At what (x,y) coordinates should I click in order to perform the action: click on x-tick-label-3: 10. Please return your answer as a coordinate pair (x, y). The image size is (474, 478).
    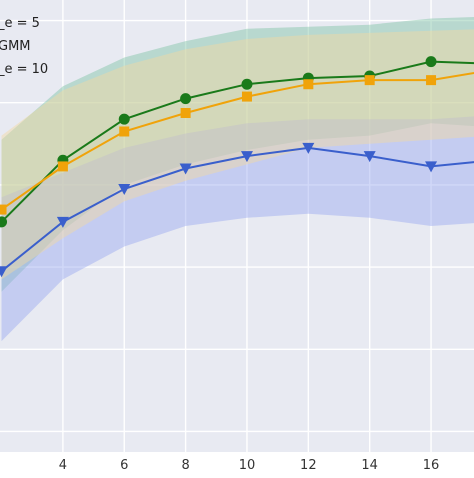
    Looking at the image, I should click on (247, 465).